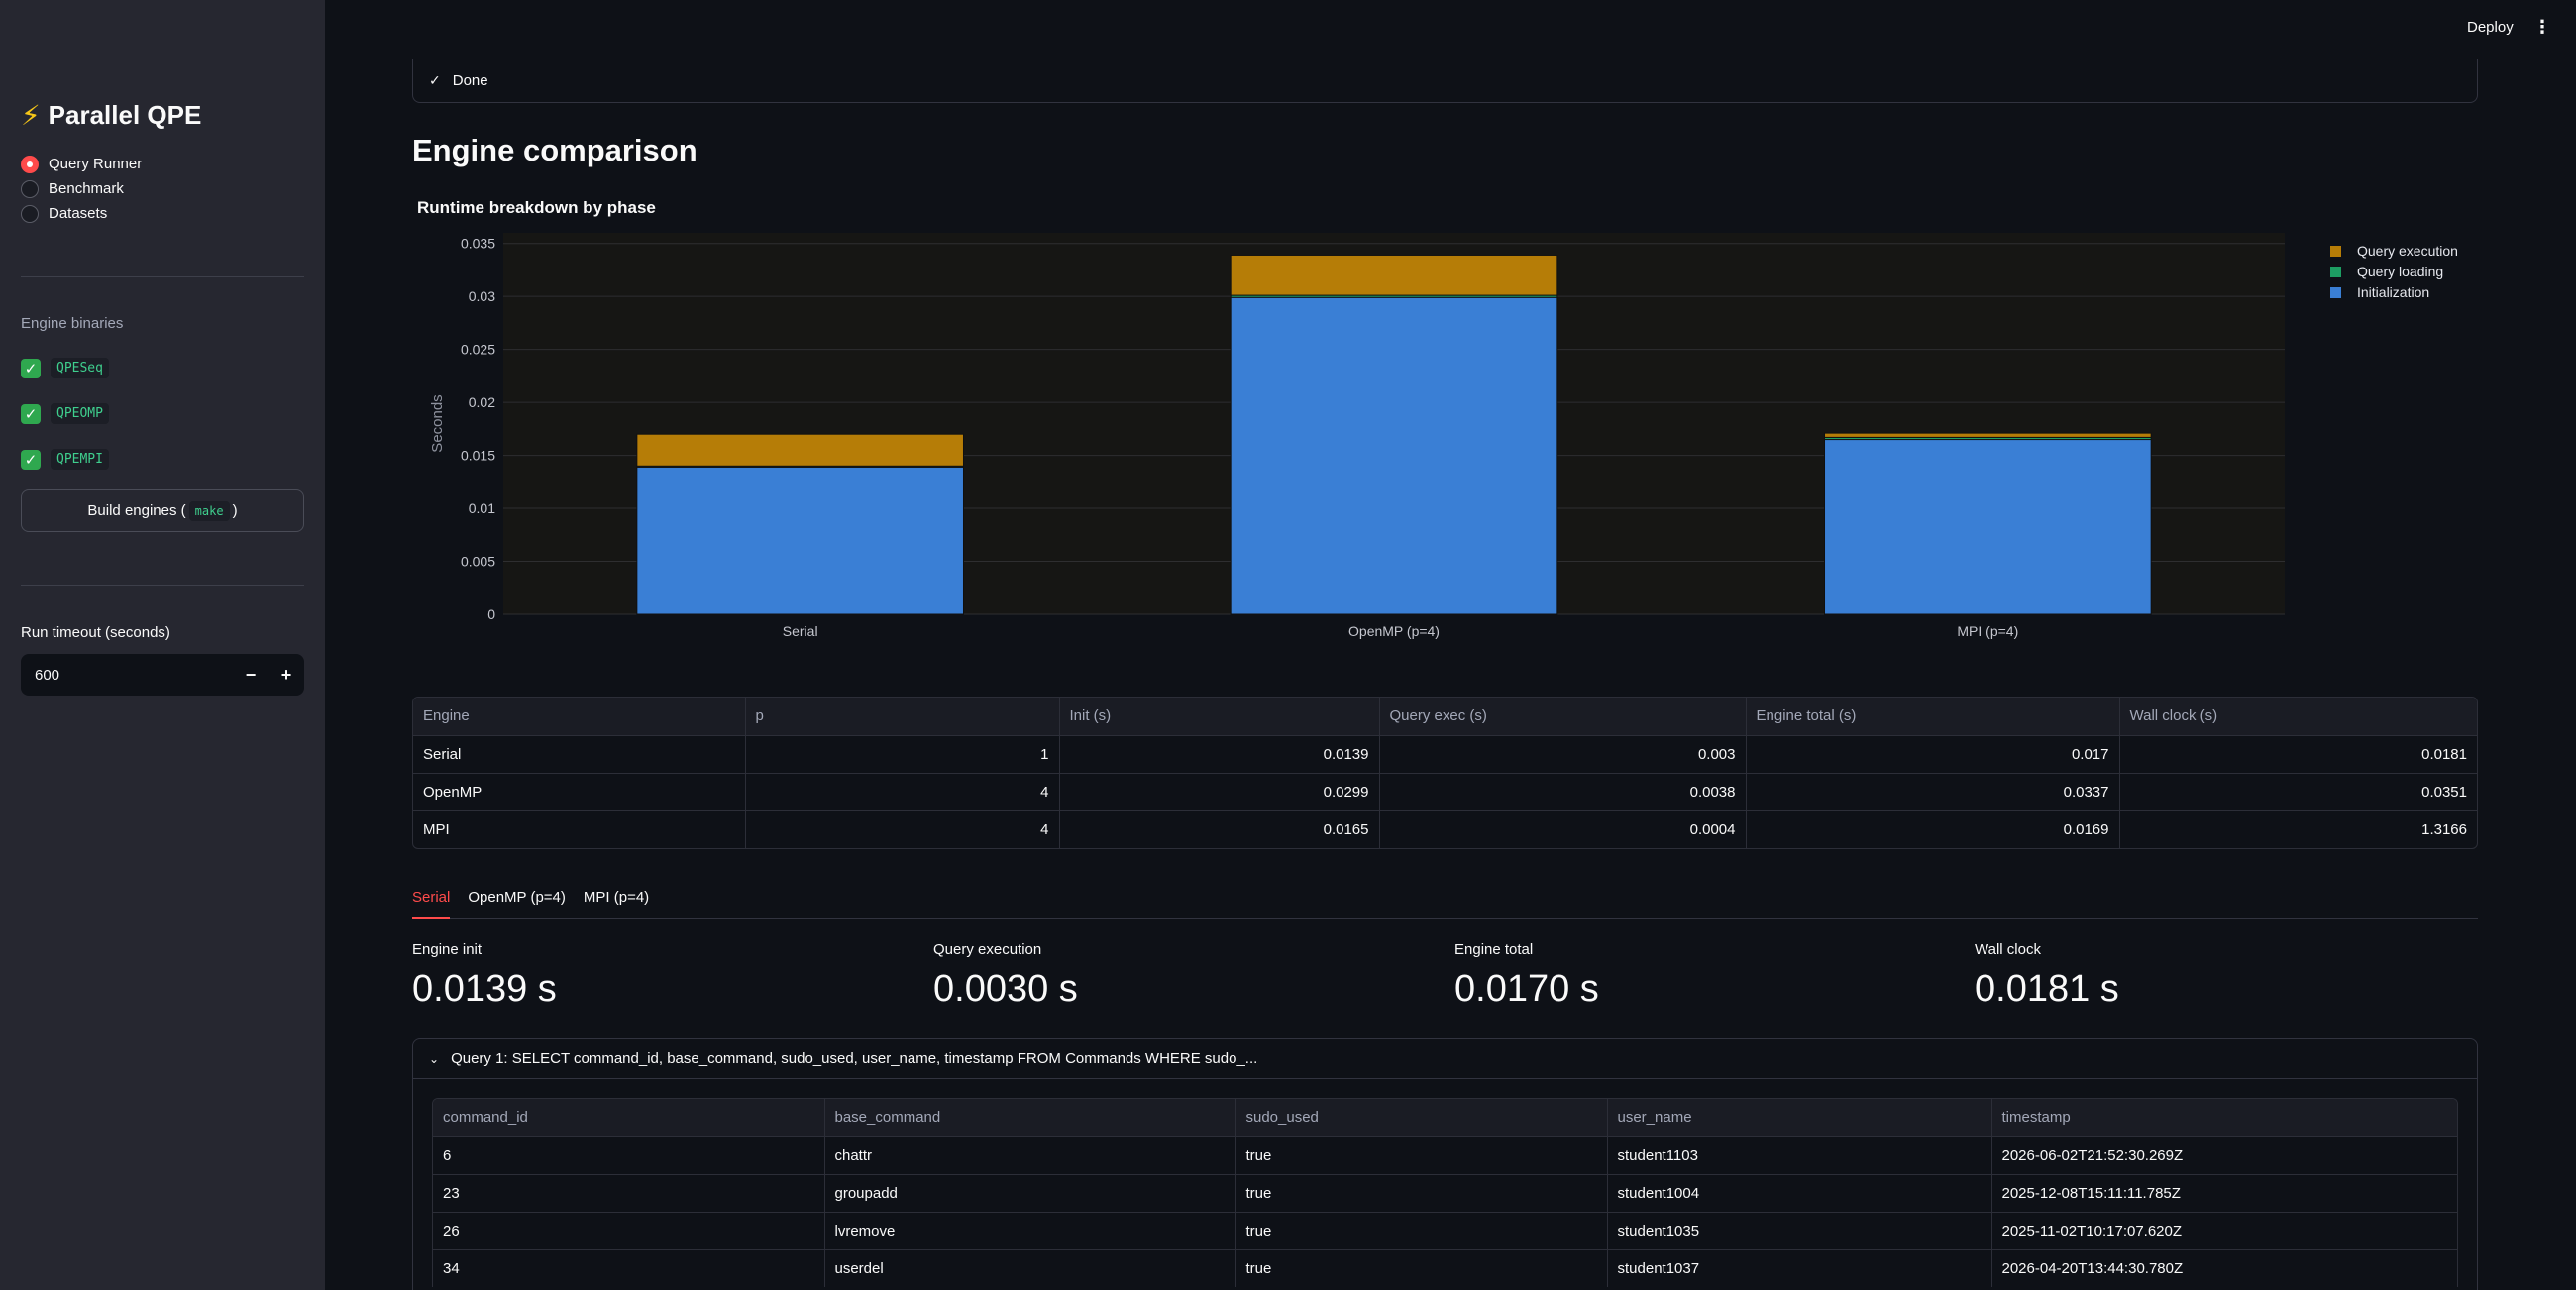 Image resolution: width=2576 pixels, height=1290 pixels. Describe the element at coordinates (478, 244) in the screenshot. I see `y-tick-label: 0.035` at that location.